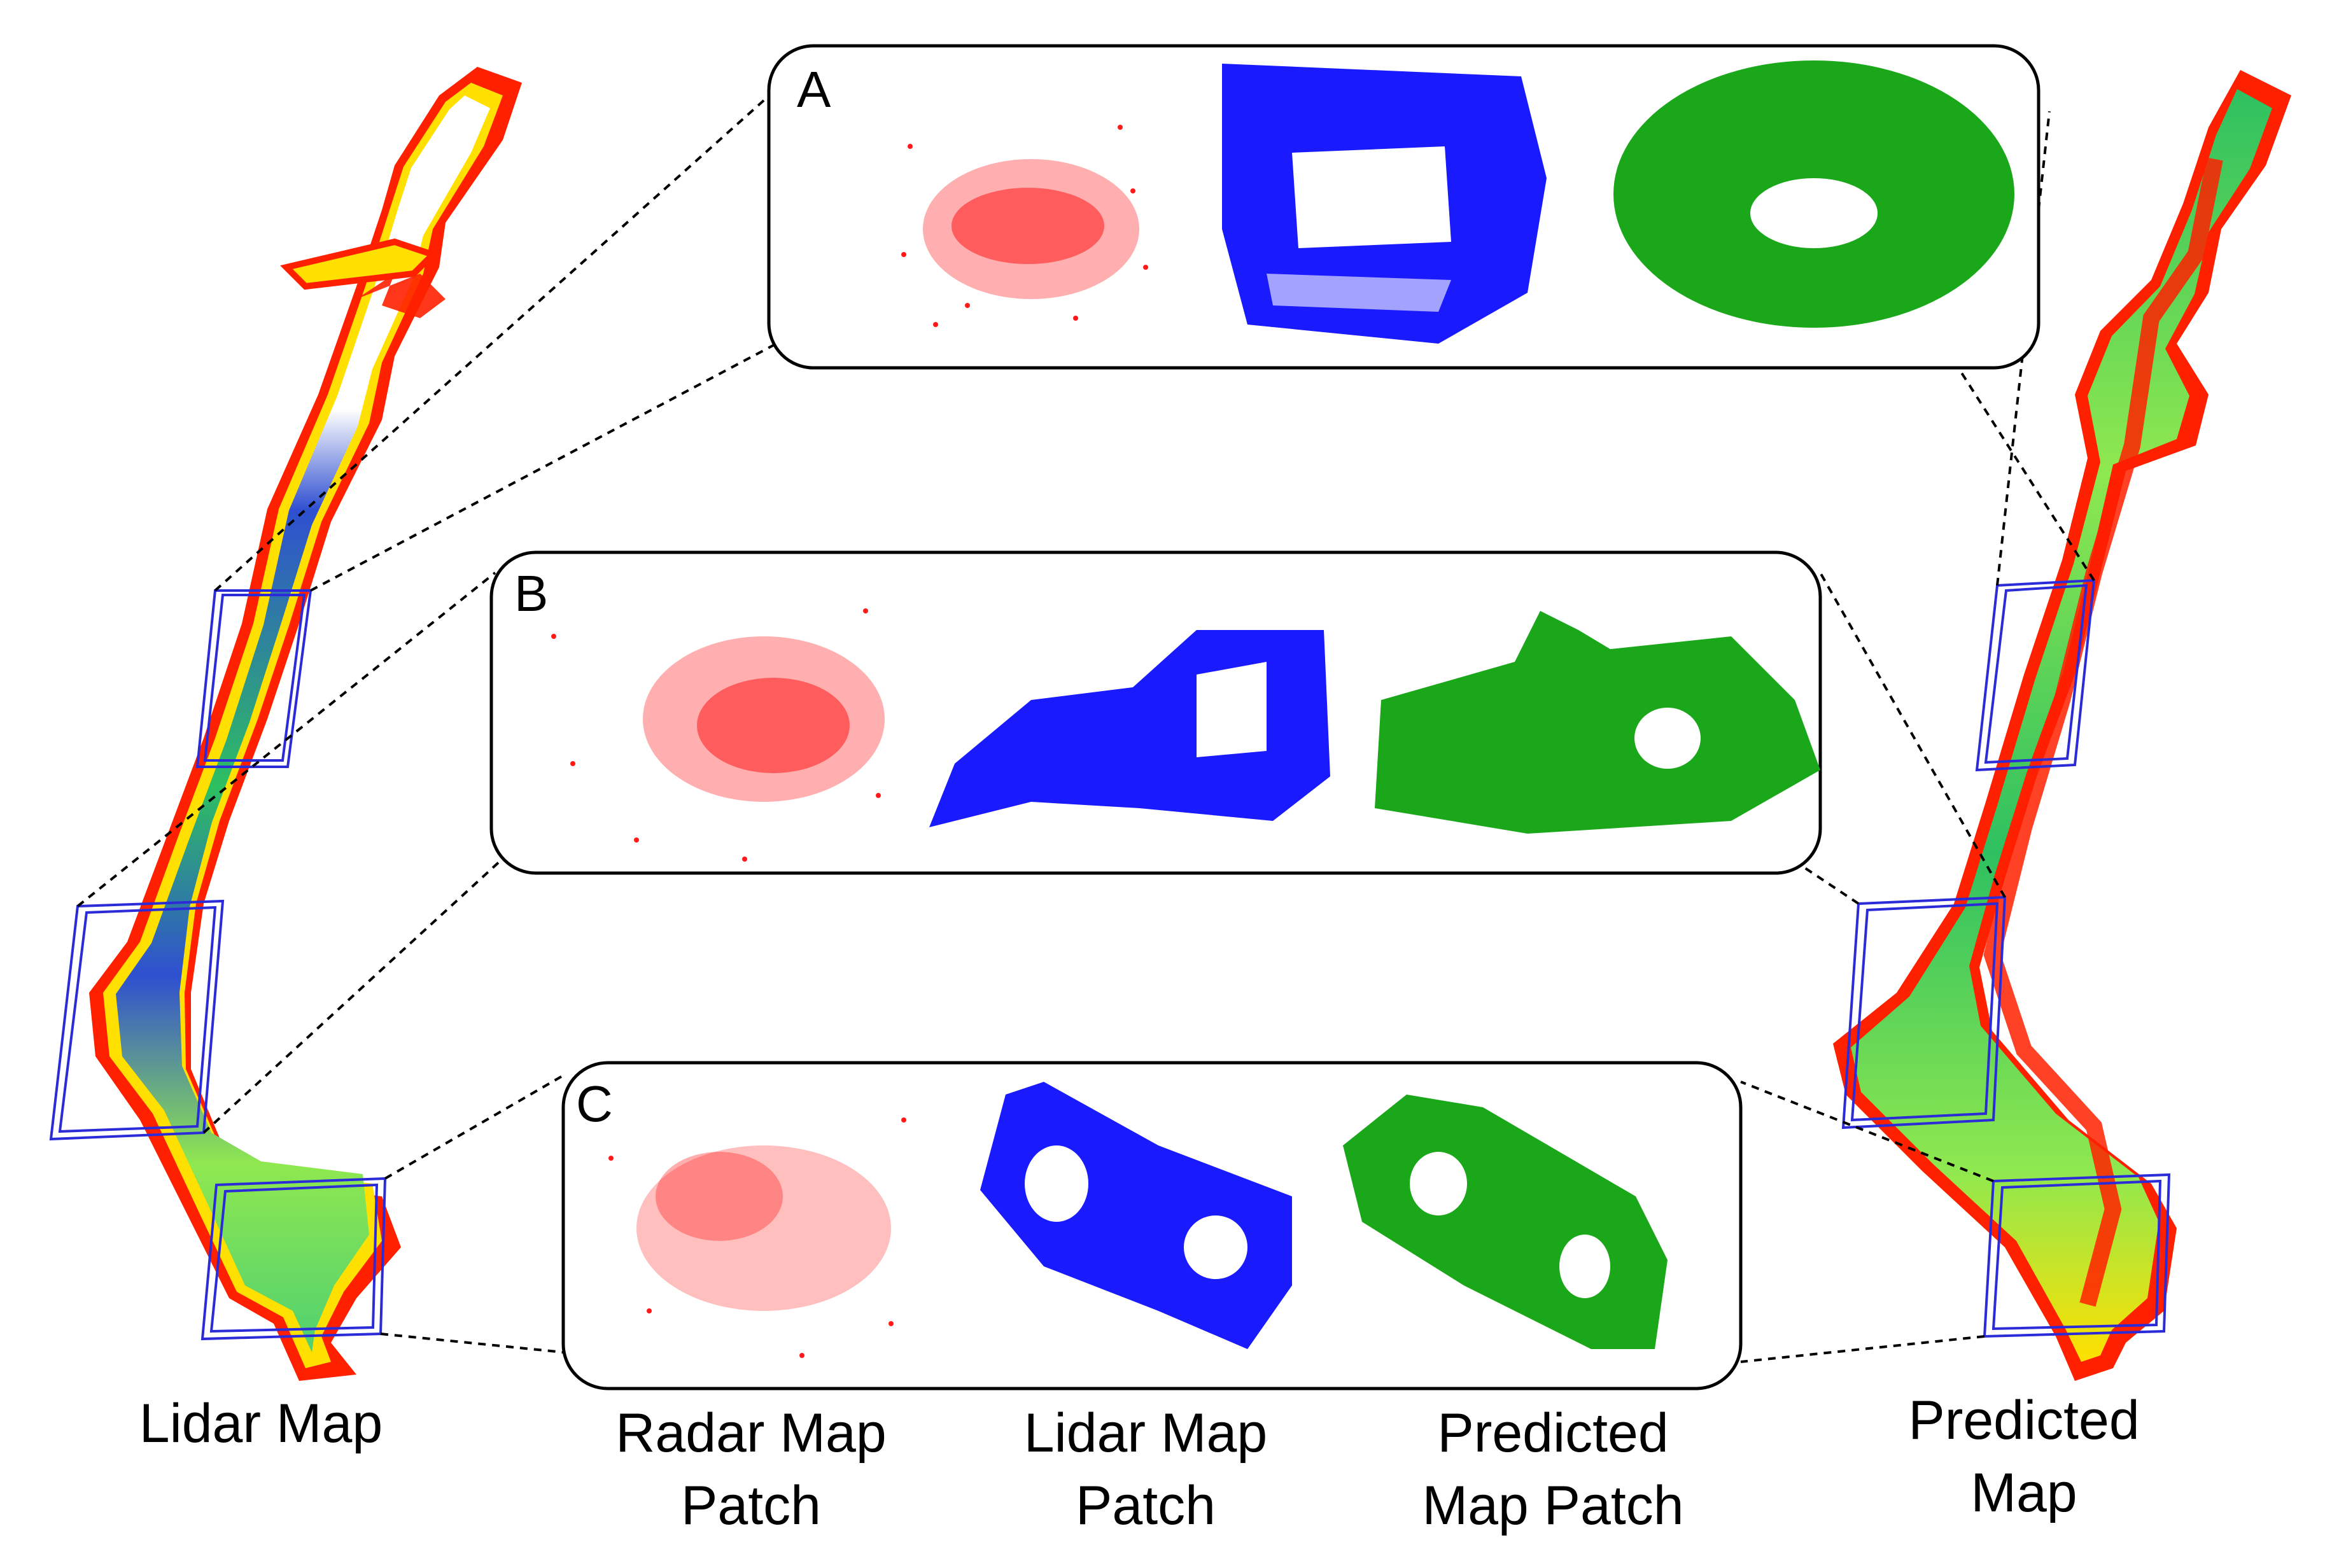 The height and width of the screenshot is (1568, 2332). Describe the element at coordinates (1146, 1505) in the screenshot. I see `caption-lidar-map-patch-line2: Patch` at that location.